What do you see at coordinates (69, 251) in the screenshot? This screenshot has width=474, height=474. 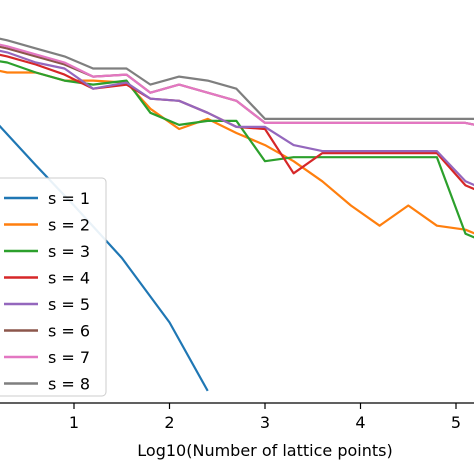 I see `legend-label-s3: s = 3` at bounding box center [69, 251].